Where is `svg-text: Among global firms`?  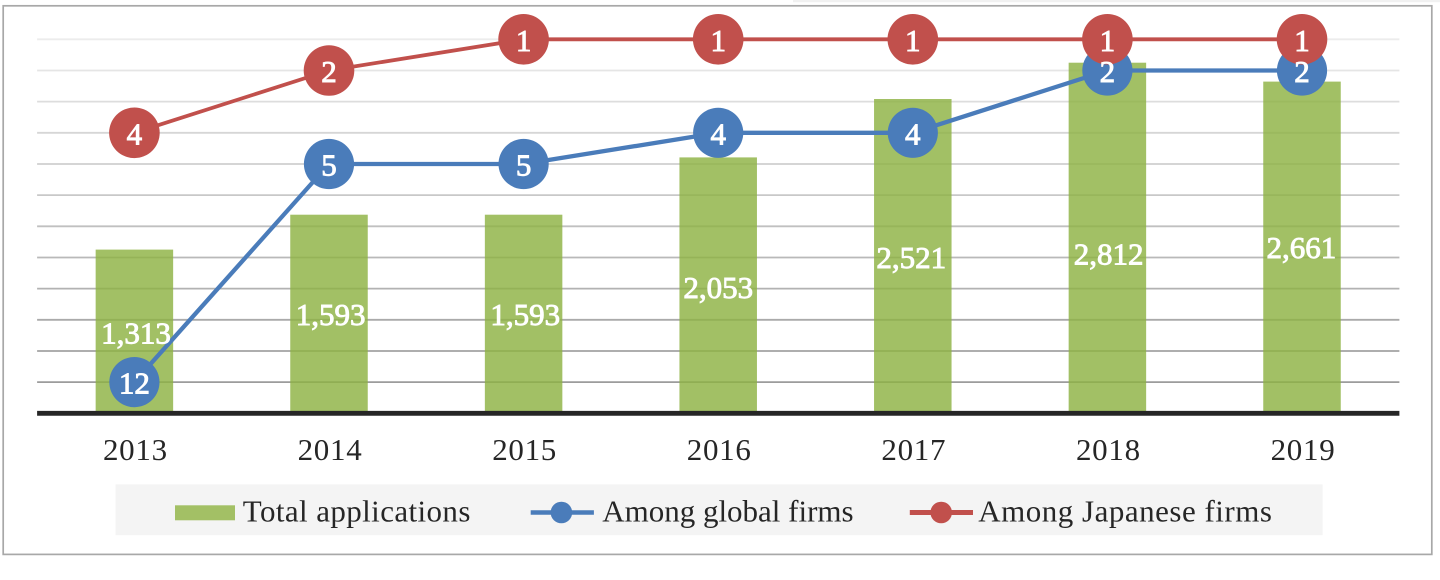 svg-text: Among global firms is located at coordinates (727, 511).